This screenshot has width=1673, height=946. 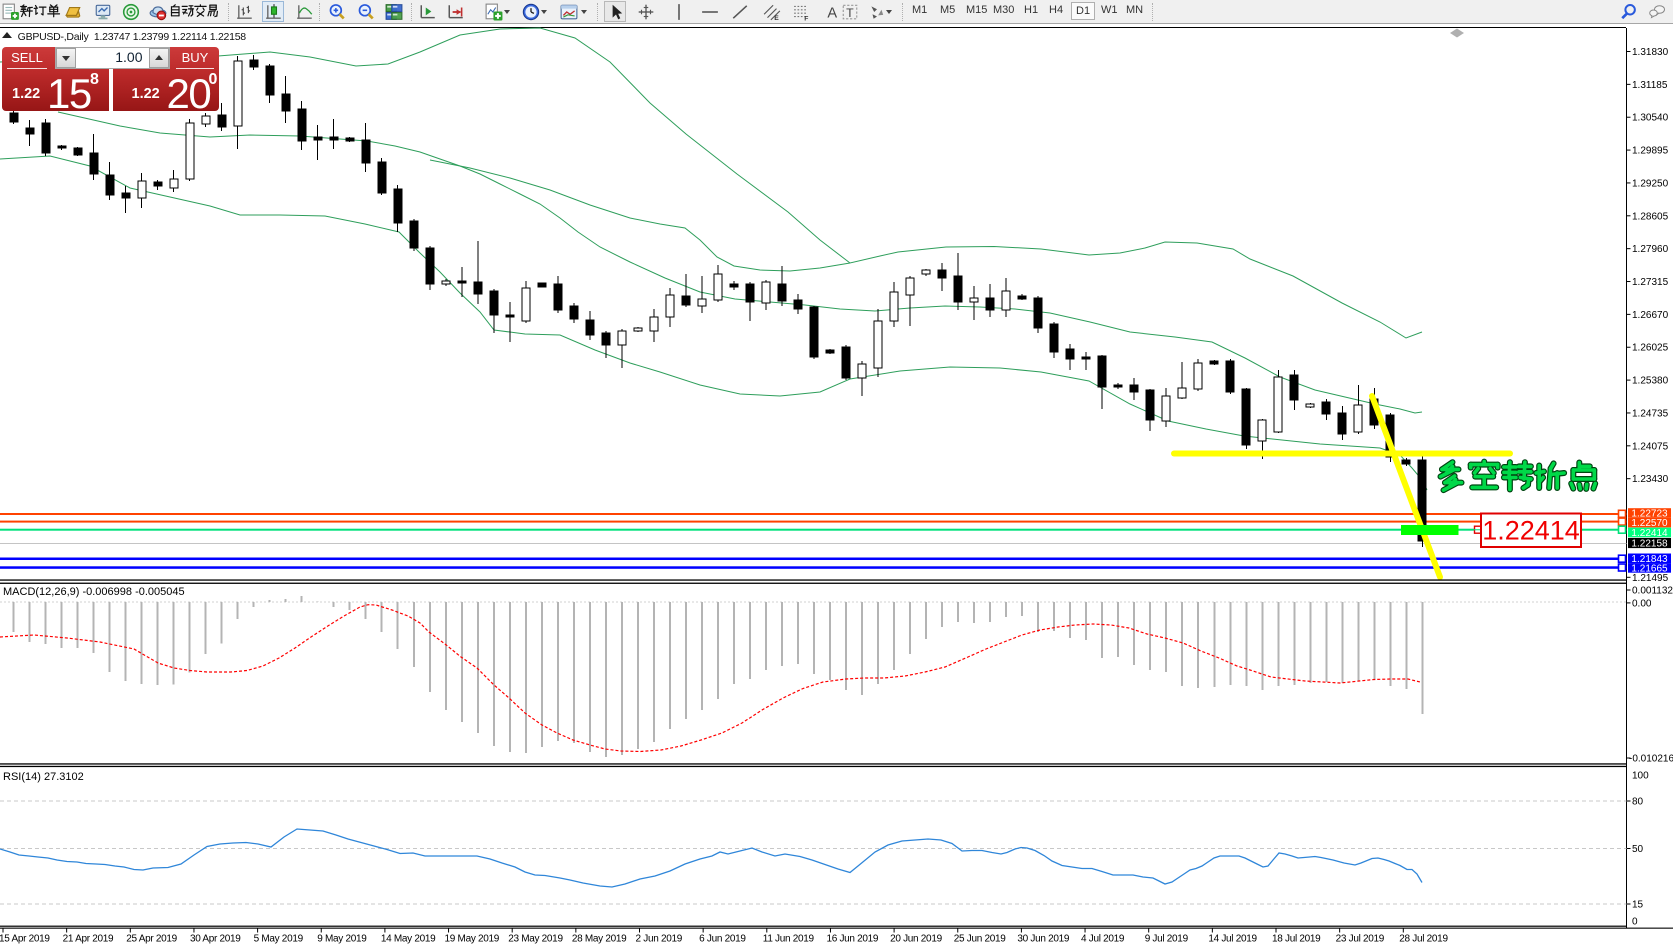 What do you see at coordinates (1423, 939) in the screenshot?
I see `svg-text: 28 Jul 2019` at bounding box center [1423, 939].